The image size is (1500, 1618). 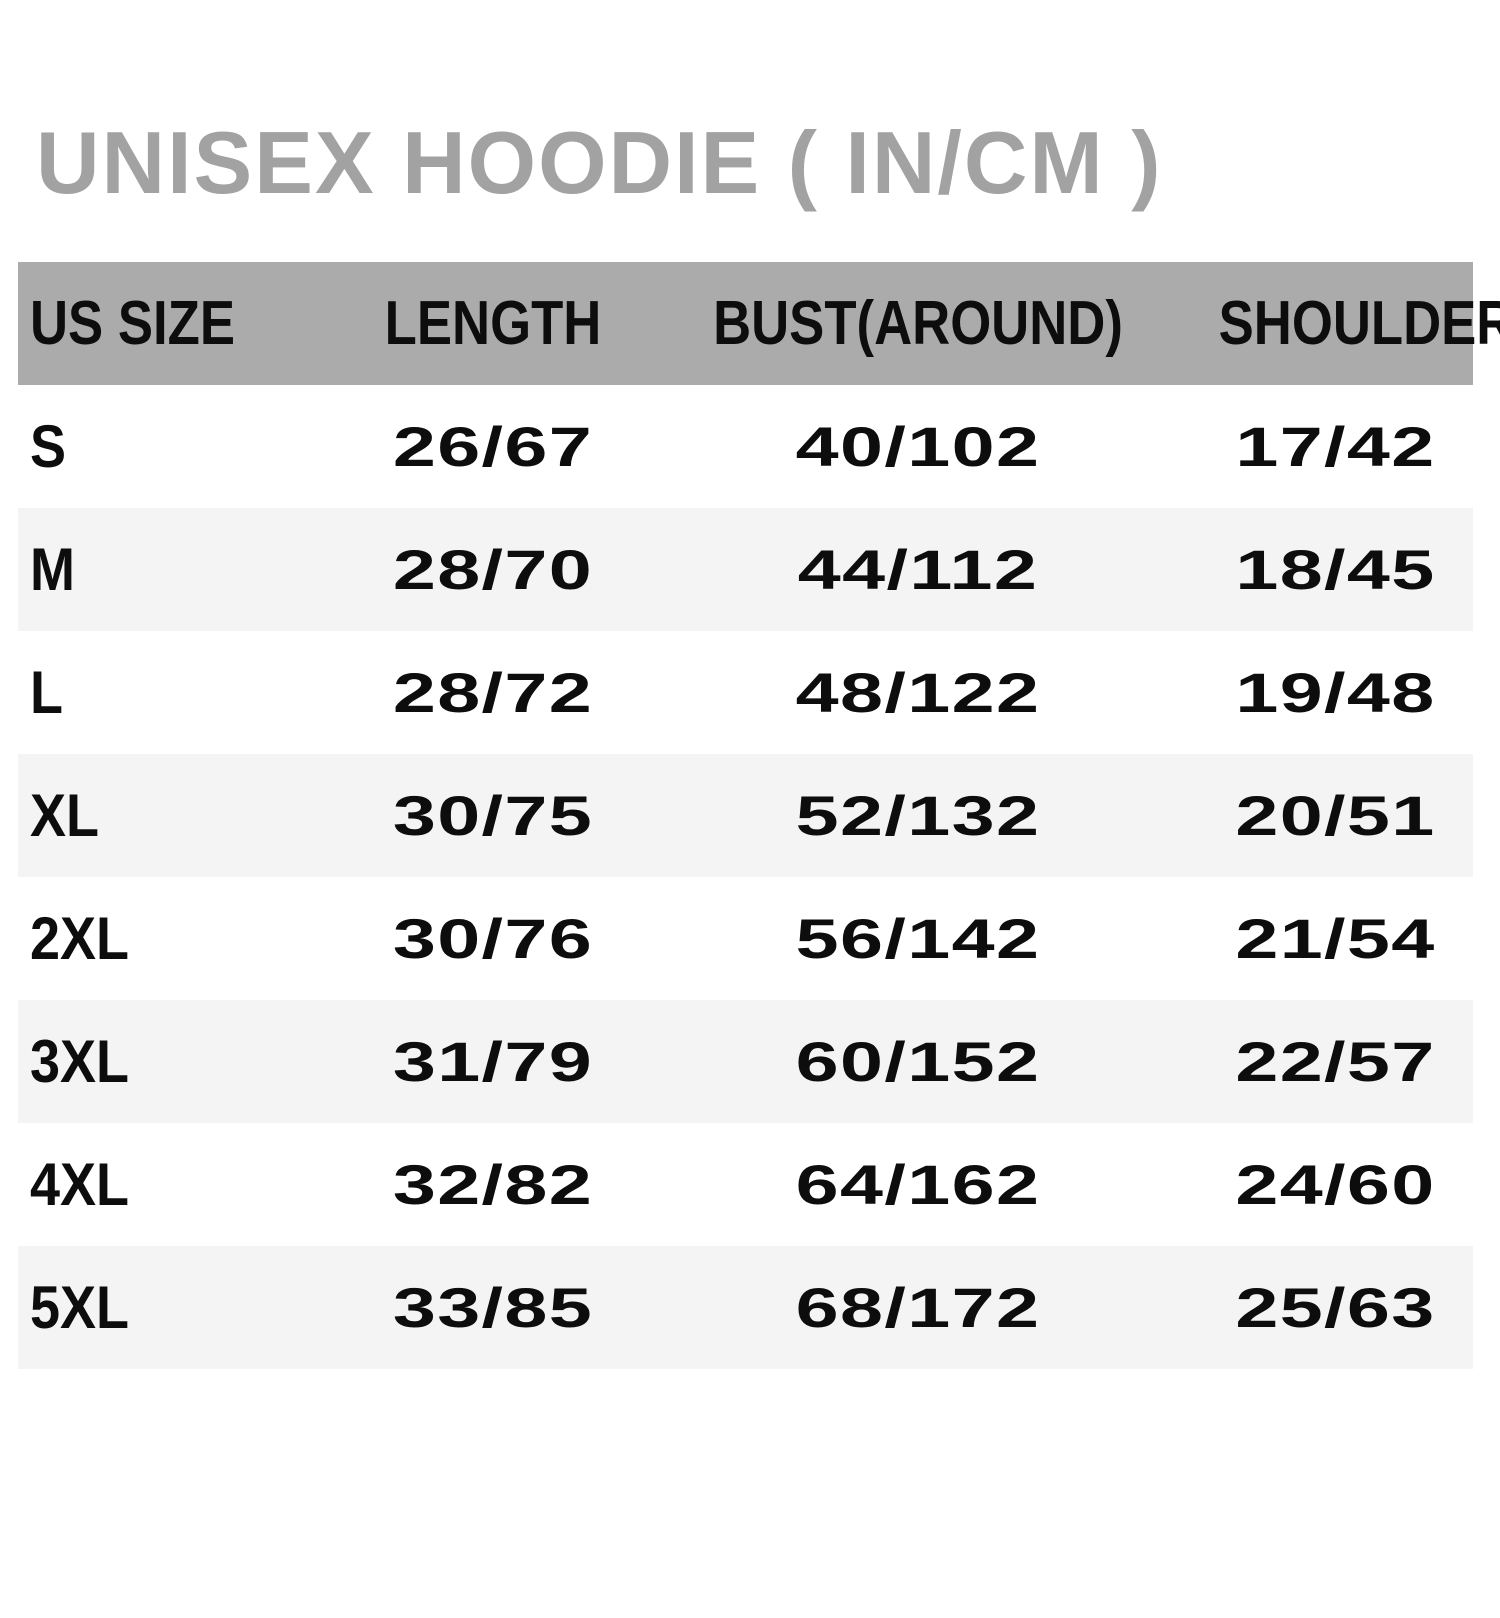 What do you see at coordinates (493, 815) in the screenshot?
I see `length-value: 30/75` at bounding box center [493, 815].